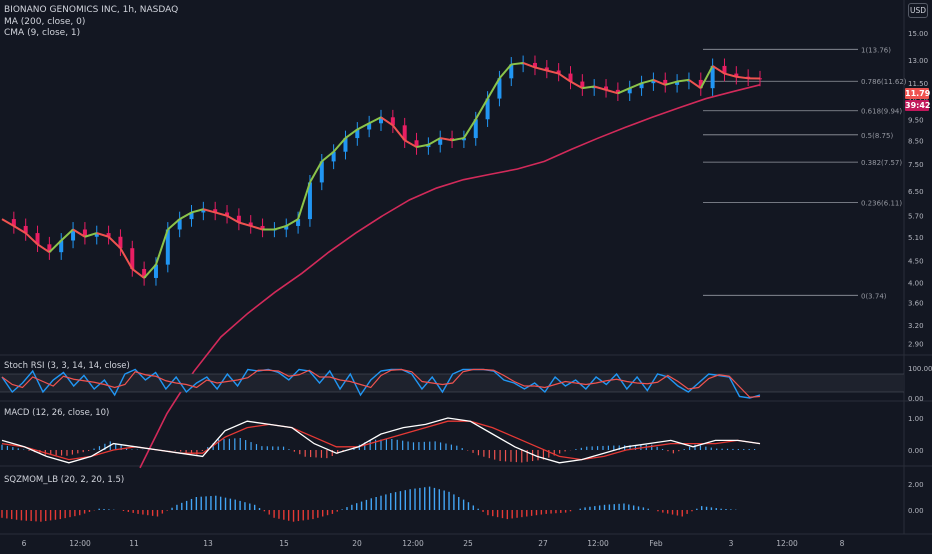  What do you see at coordinates (920, 369) in the screenshot?
I see `stoch-axis-tick: 100.00` at bounding box center [920, 369].